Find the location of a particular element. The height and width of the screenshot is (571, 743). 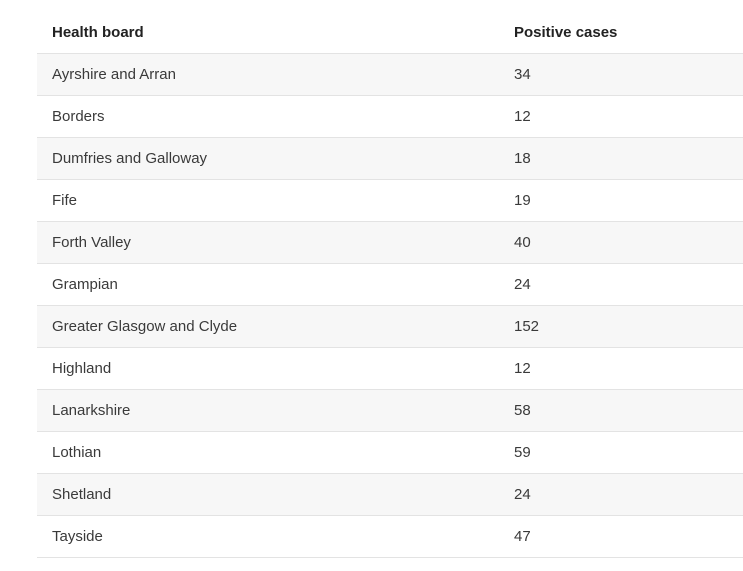

table-row: Dumfries and Galloway 18 is located at coordinates (390, 158).